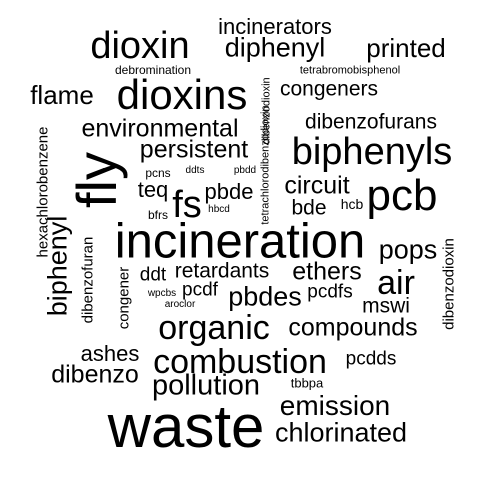 This screenshot has width=480, height=480. What do you see at coordinates (222, 271) in the screenshot?
I see `word-retardants: retardants` at bounding box center [222, 271].